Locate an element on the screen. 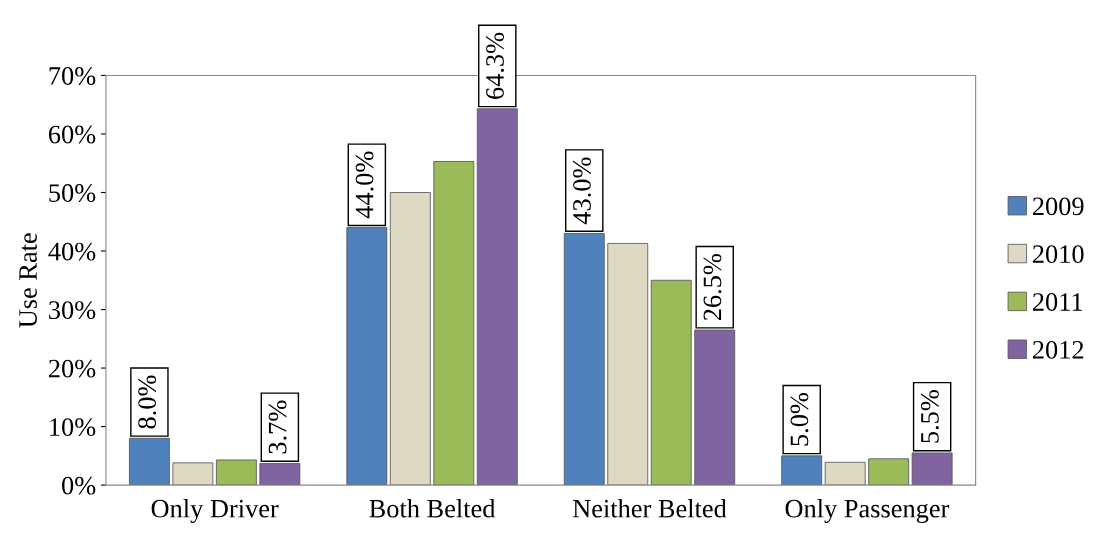 The width and height of the screenshot is (1115, 539). data-label: 64.3% is located at coordinates (495, 65).